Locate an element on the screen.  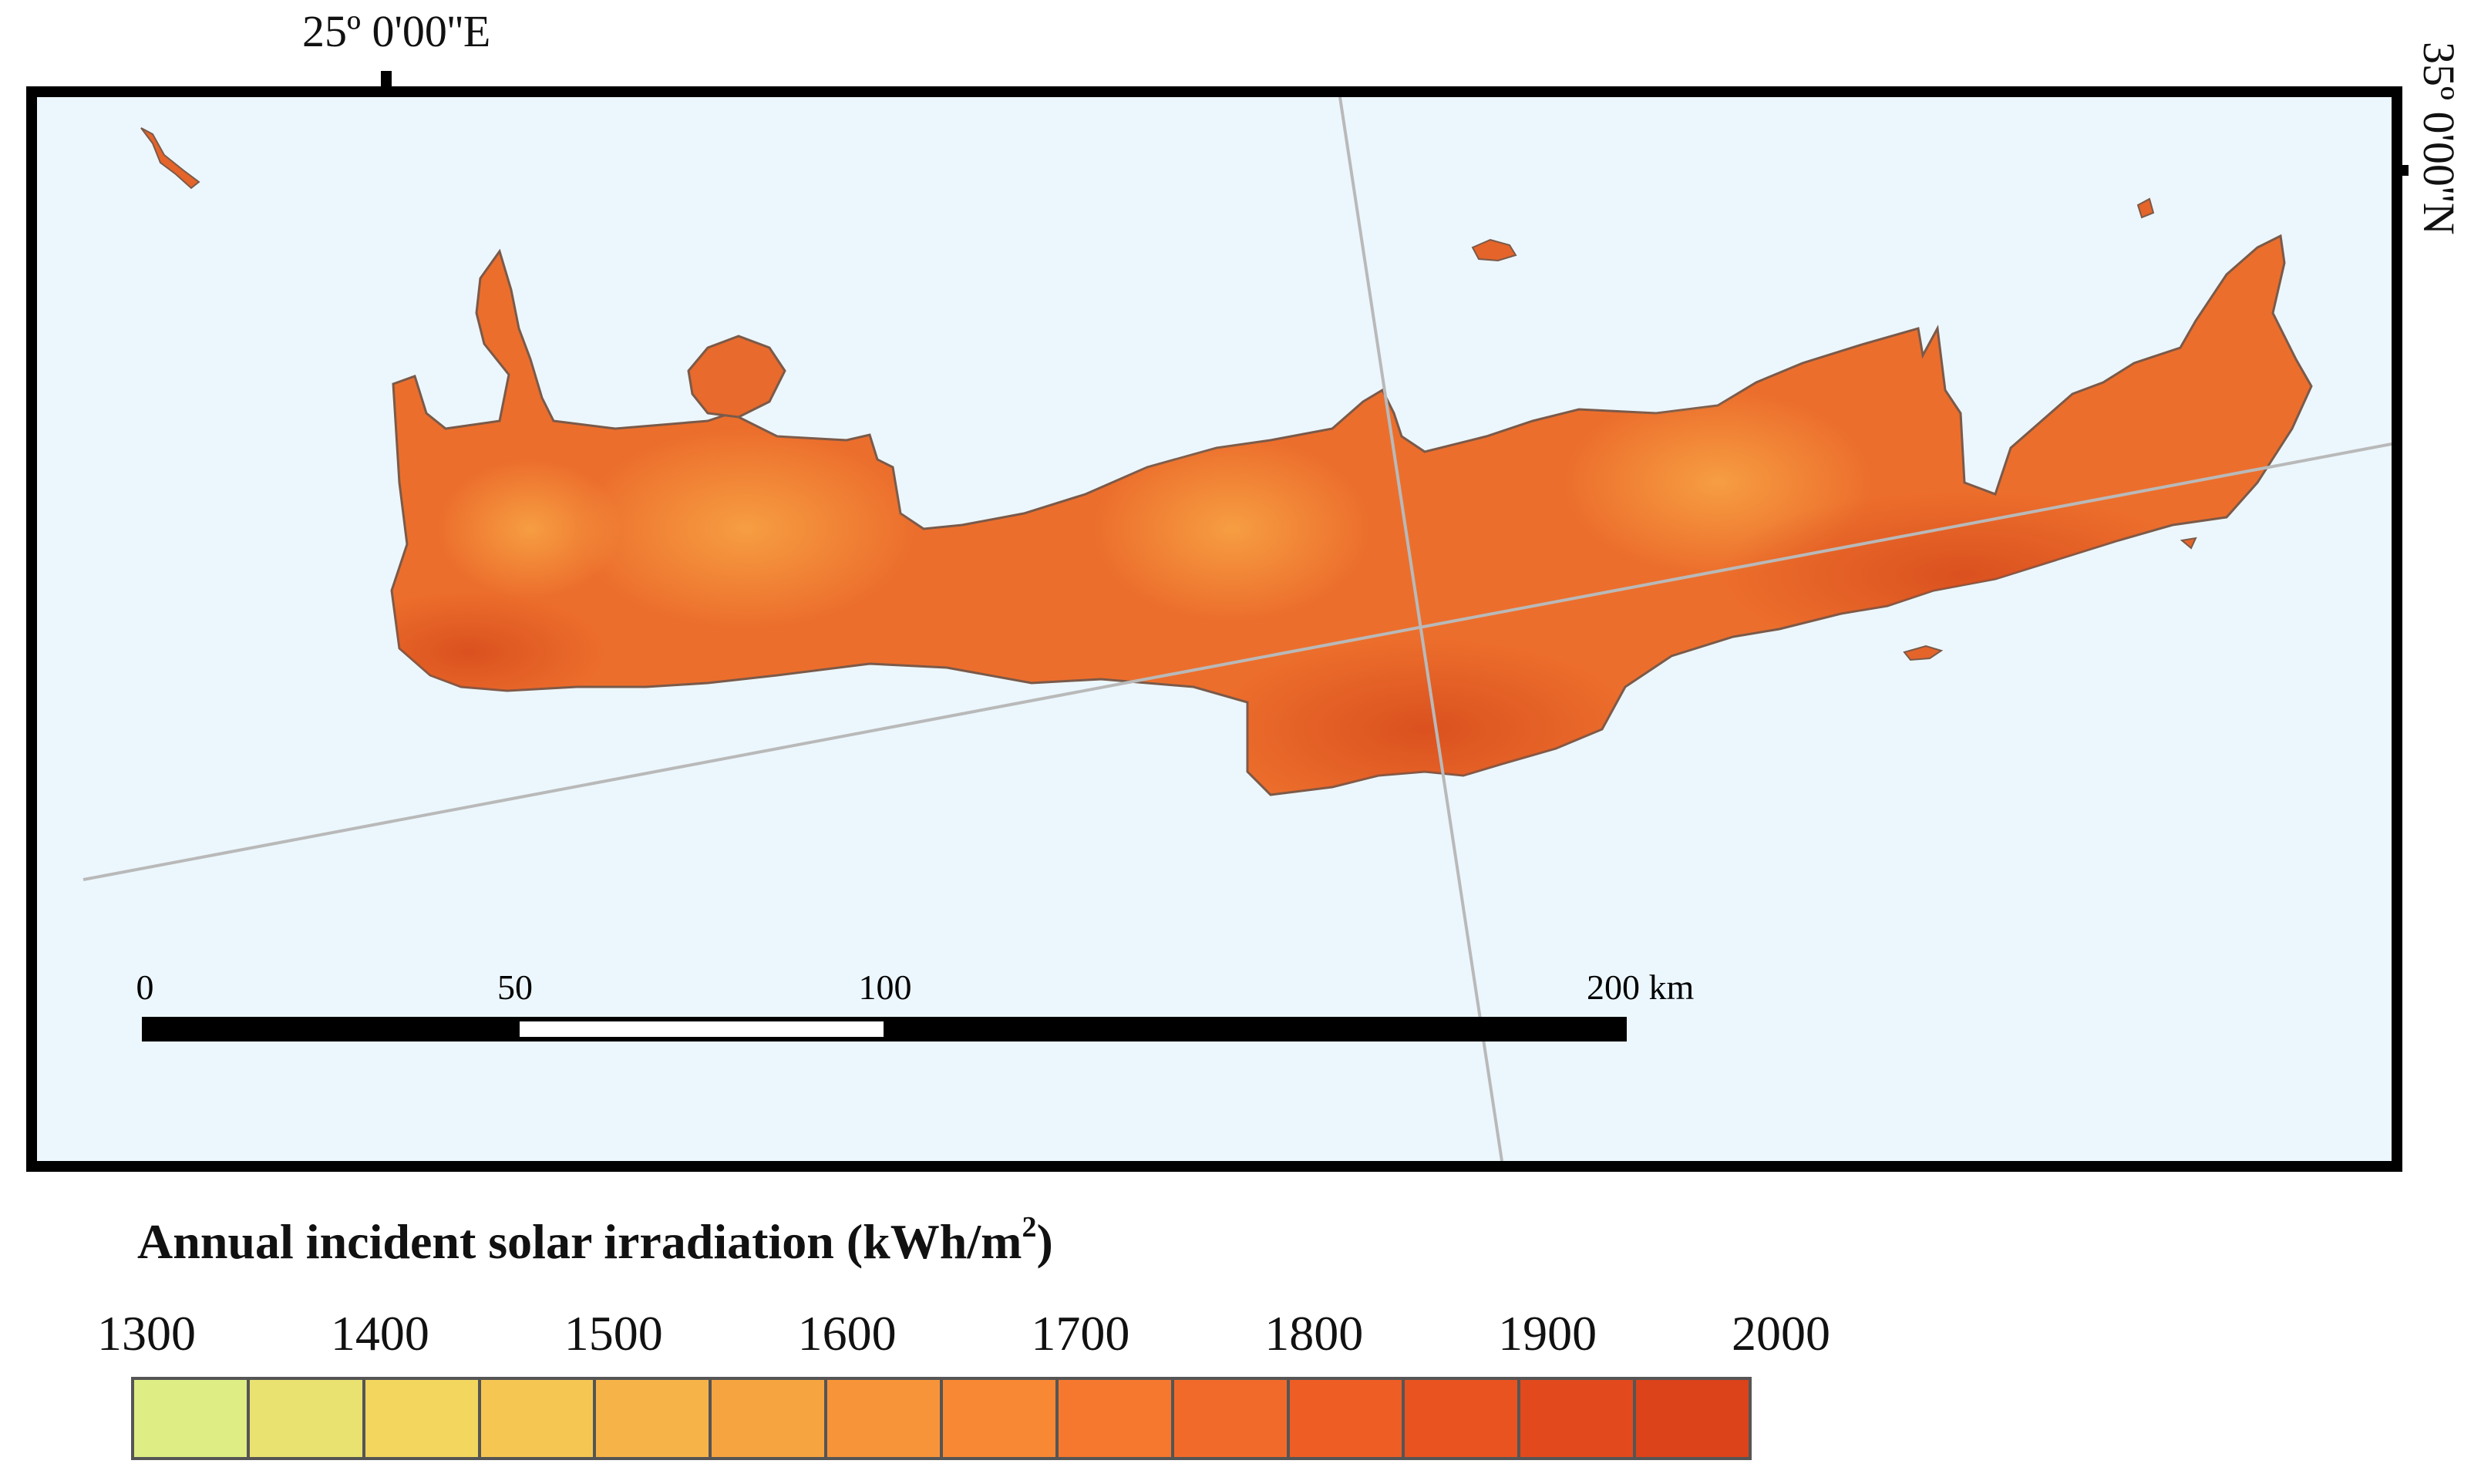
legend-title-text: Annual incident solar irradiation (kWh/m is located at coordinates (579, 1241).